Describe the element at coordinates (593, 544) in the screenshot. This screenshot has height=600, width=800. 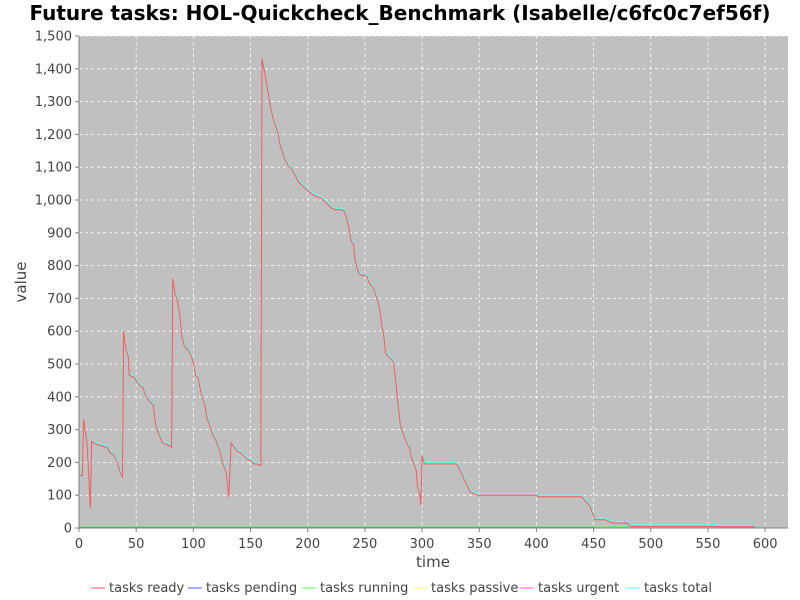
I see `x-tick-label: 450` at that location.